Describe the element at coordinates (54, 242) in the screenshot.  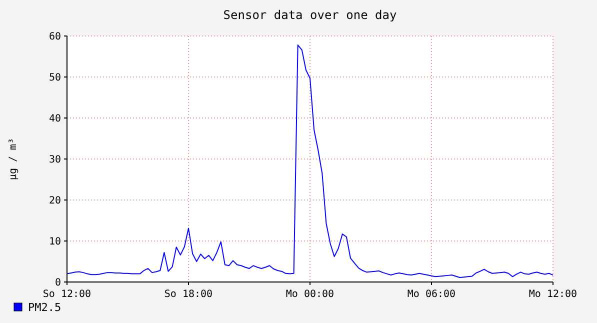
I see `y-tick-label: 10` at that location.